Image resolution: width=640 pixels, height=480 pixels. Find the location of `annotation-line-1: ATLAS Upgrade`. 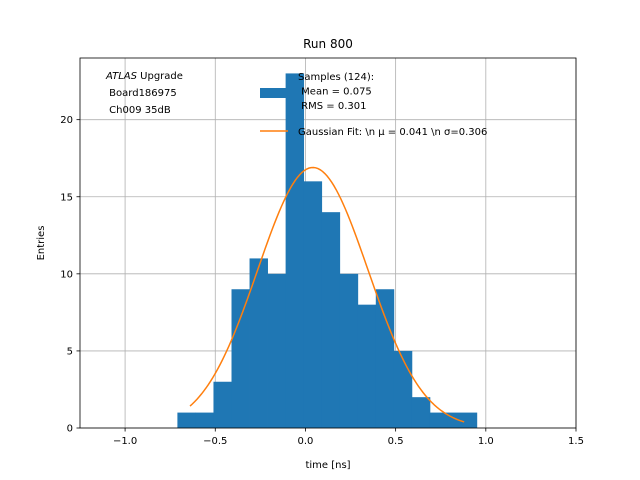

annotation-line-1: ATLAS Upgrade is located at coordinates (144, 76).